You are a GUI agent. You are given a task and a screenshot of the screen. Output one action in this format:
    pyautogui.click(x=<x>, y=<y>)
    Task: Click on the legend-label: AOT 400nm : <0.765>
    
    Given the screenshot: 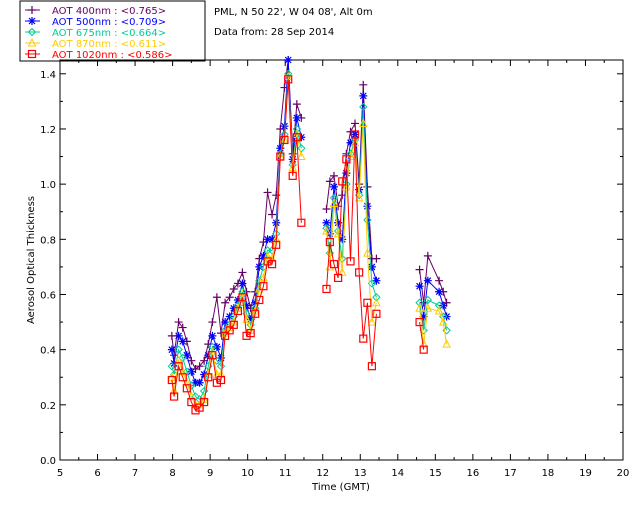 What is the action you would take?
    pyautogui.click(x=109, y=11)
    